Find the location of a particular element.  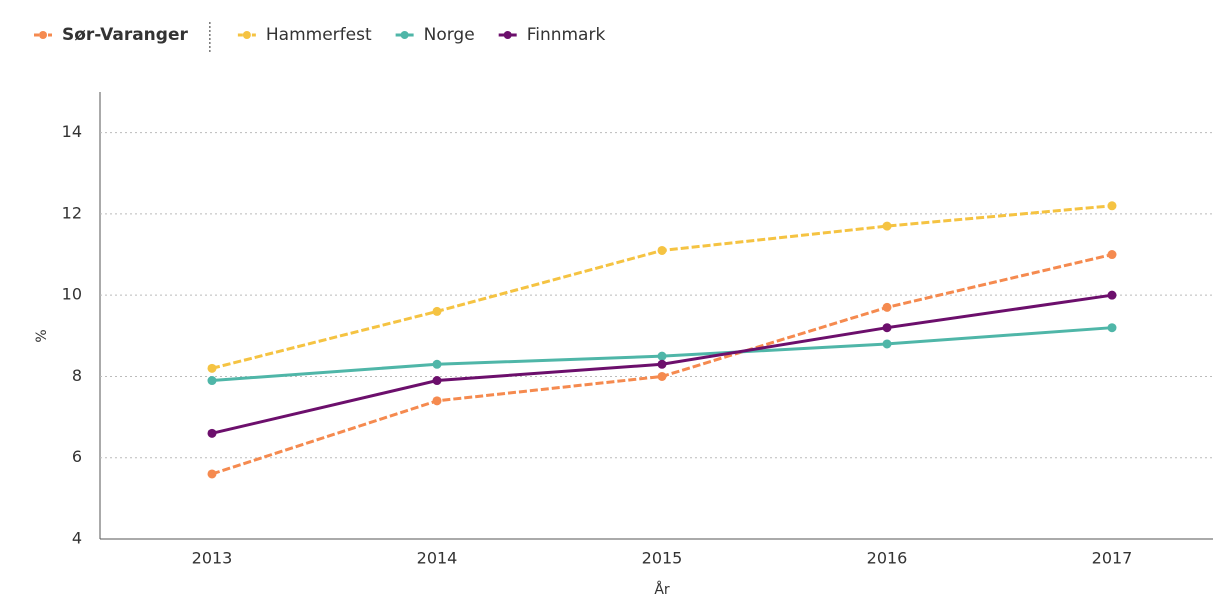

y-tick-label: 6 is located at coordinates (77, 456).